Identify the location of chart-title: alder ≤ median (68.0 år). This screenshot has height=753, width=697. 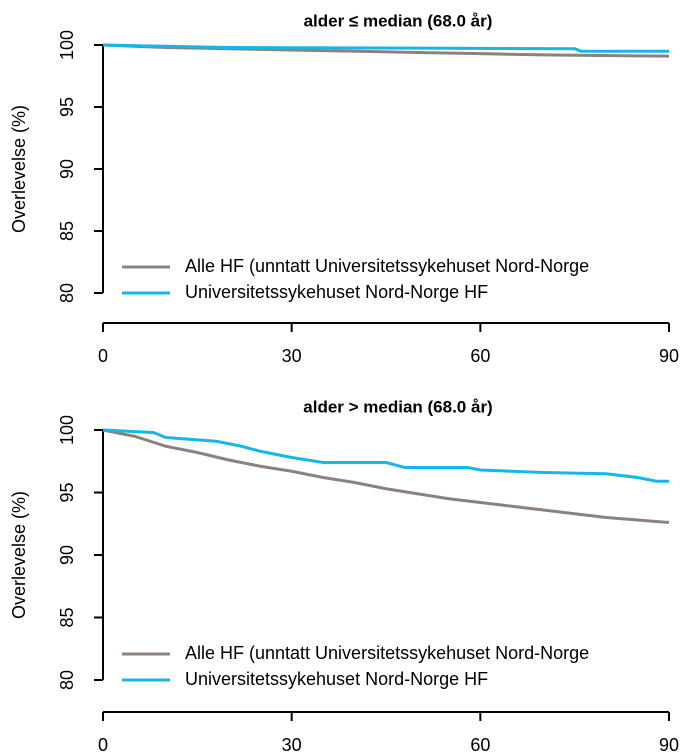
(398, 20).